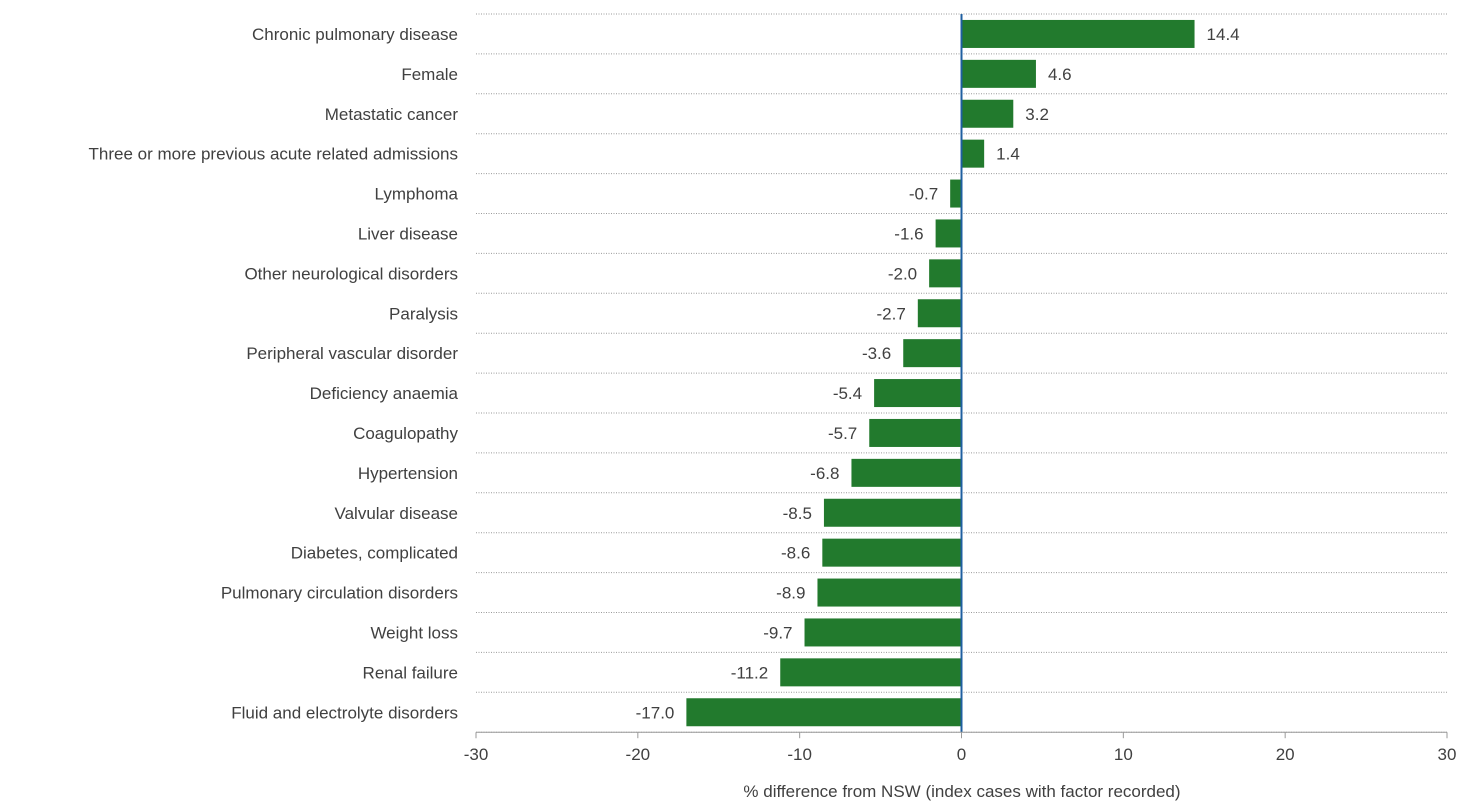 This screenshot has width=1463, height=803. Describe the element at coordinates (1008, 154) in the screenshot. I see `value-label: 1.4` at that location.